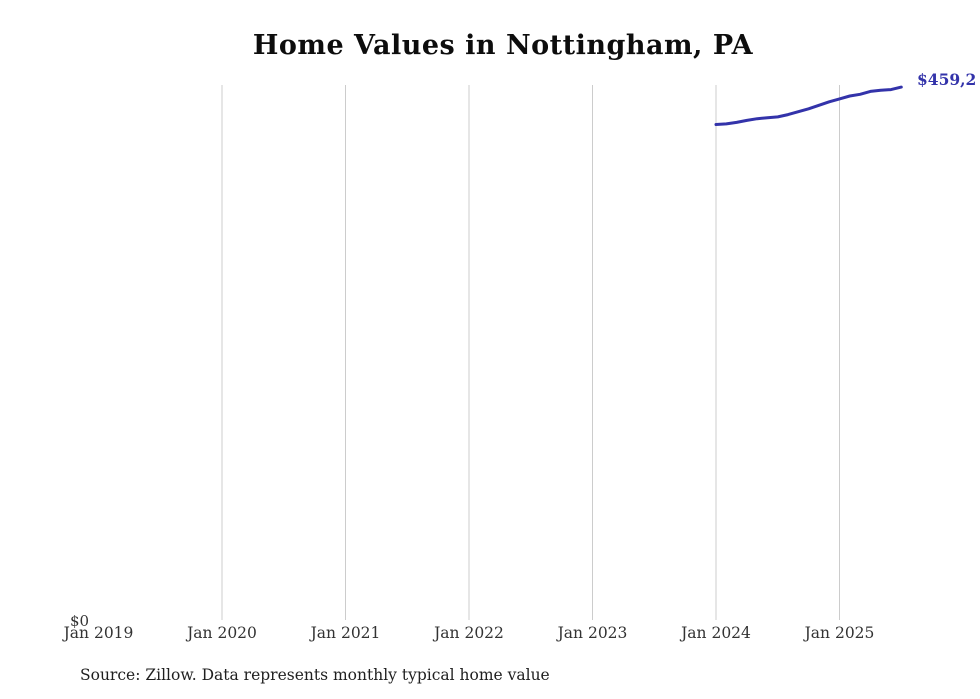 This screenshot has height=699, width=980. Describe the element at coordinates (716, 633) in the screenshot. I see `x-tick-label: Jan 2024` at that location.